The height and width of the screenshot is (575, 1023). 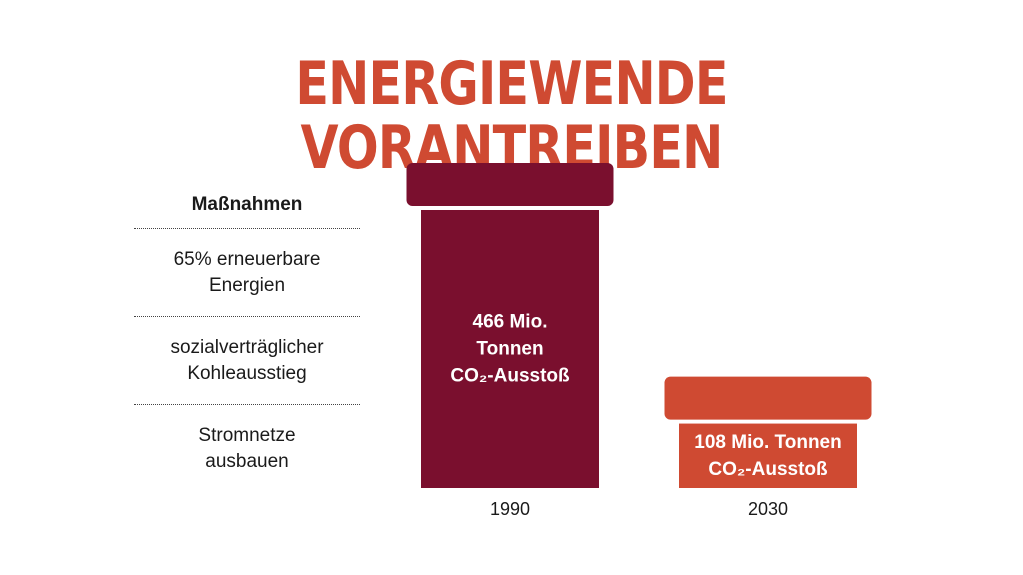 What do you see at coordinates (767, 442) in the screenshot?
I see `bar-data-label: 108 Mio. Tonnen` at bounding box center [767, 442].